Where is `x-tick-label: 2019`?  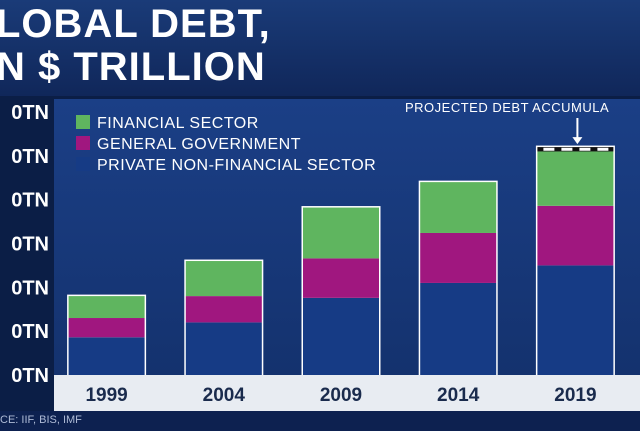 x-tick-label: 2019 is located at coordinates (575, 395).